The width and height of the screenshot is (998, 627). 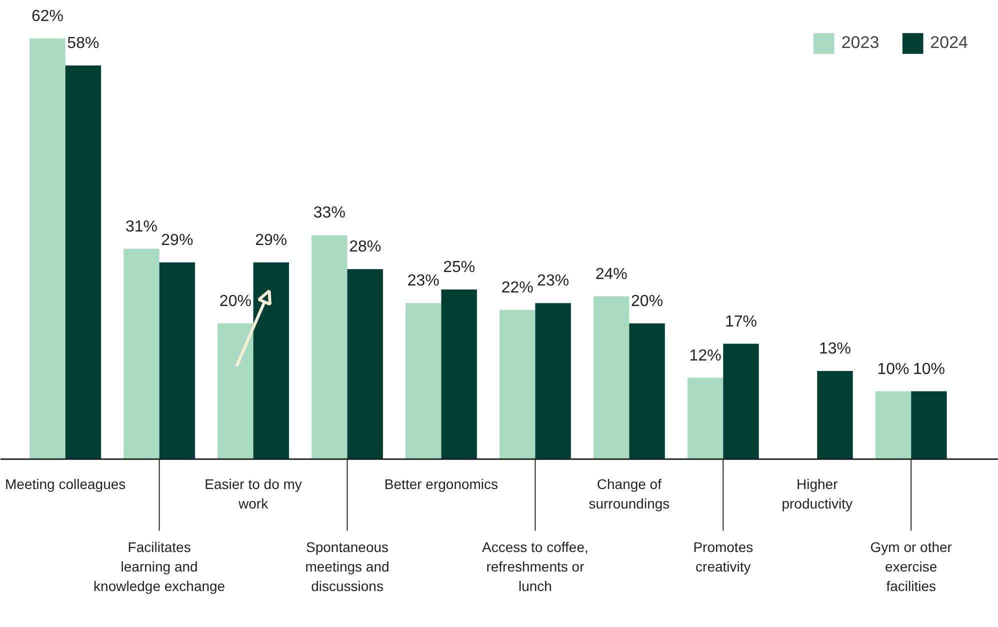 I want to click on data-label: 33%, so click(x=329, y=213).